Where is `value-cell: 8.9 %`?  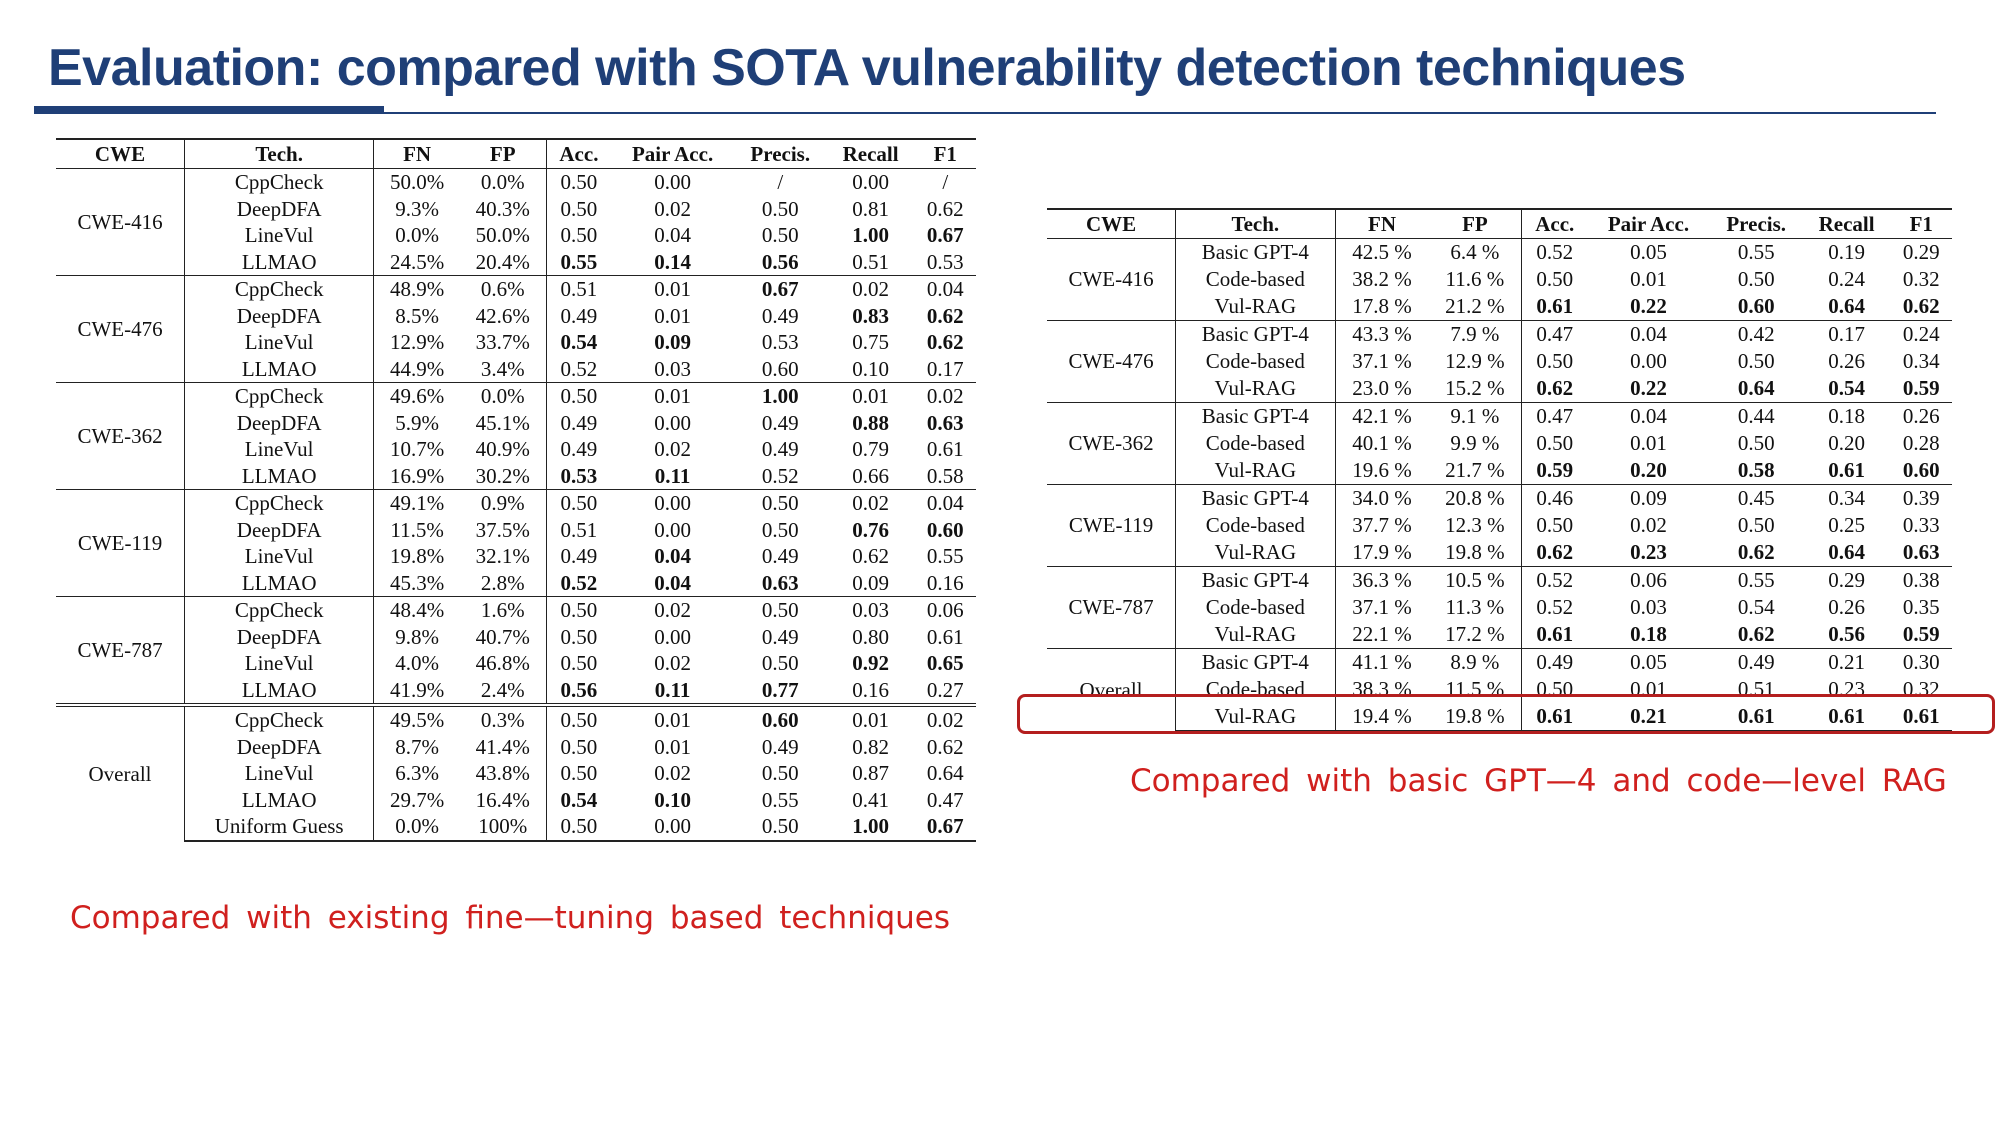 value-cell: 8.9 % is located at coordinates (1475, 662).